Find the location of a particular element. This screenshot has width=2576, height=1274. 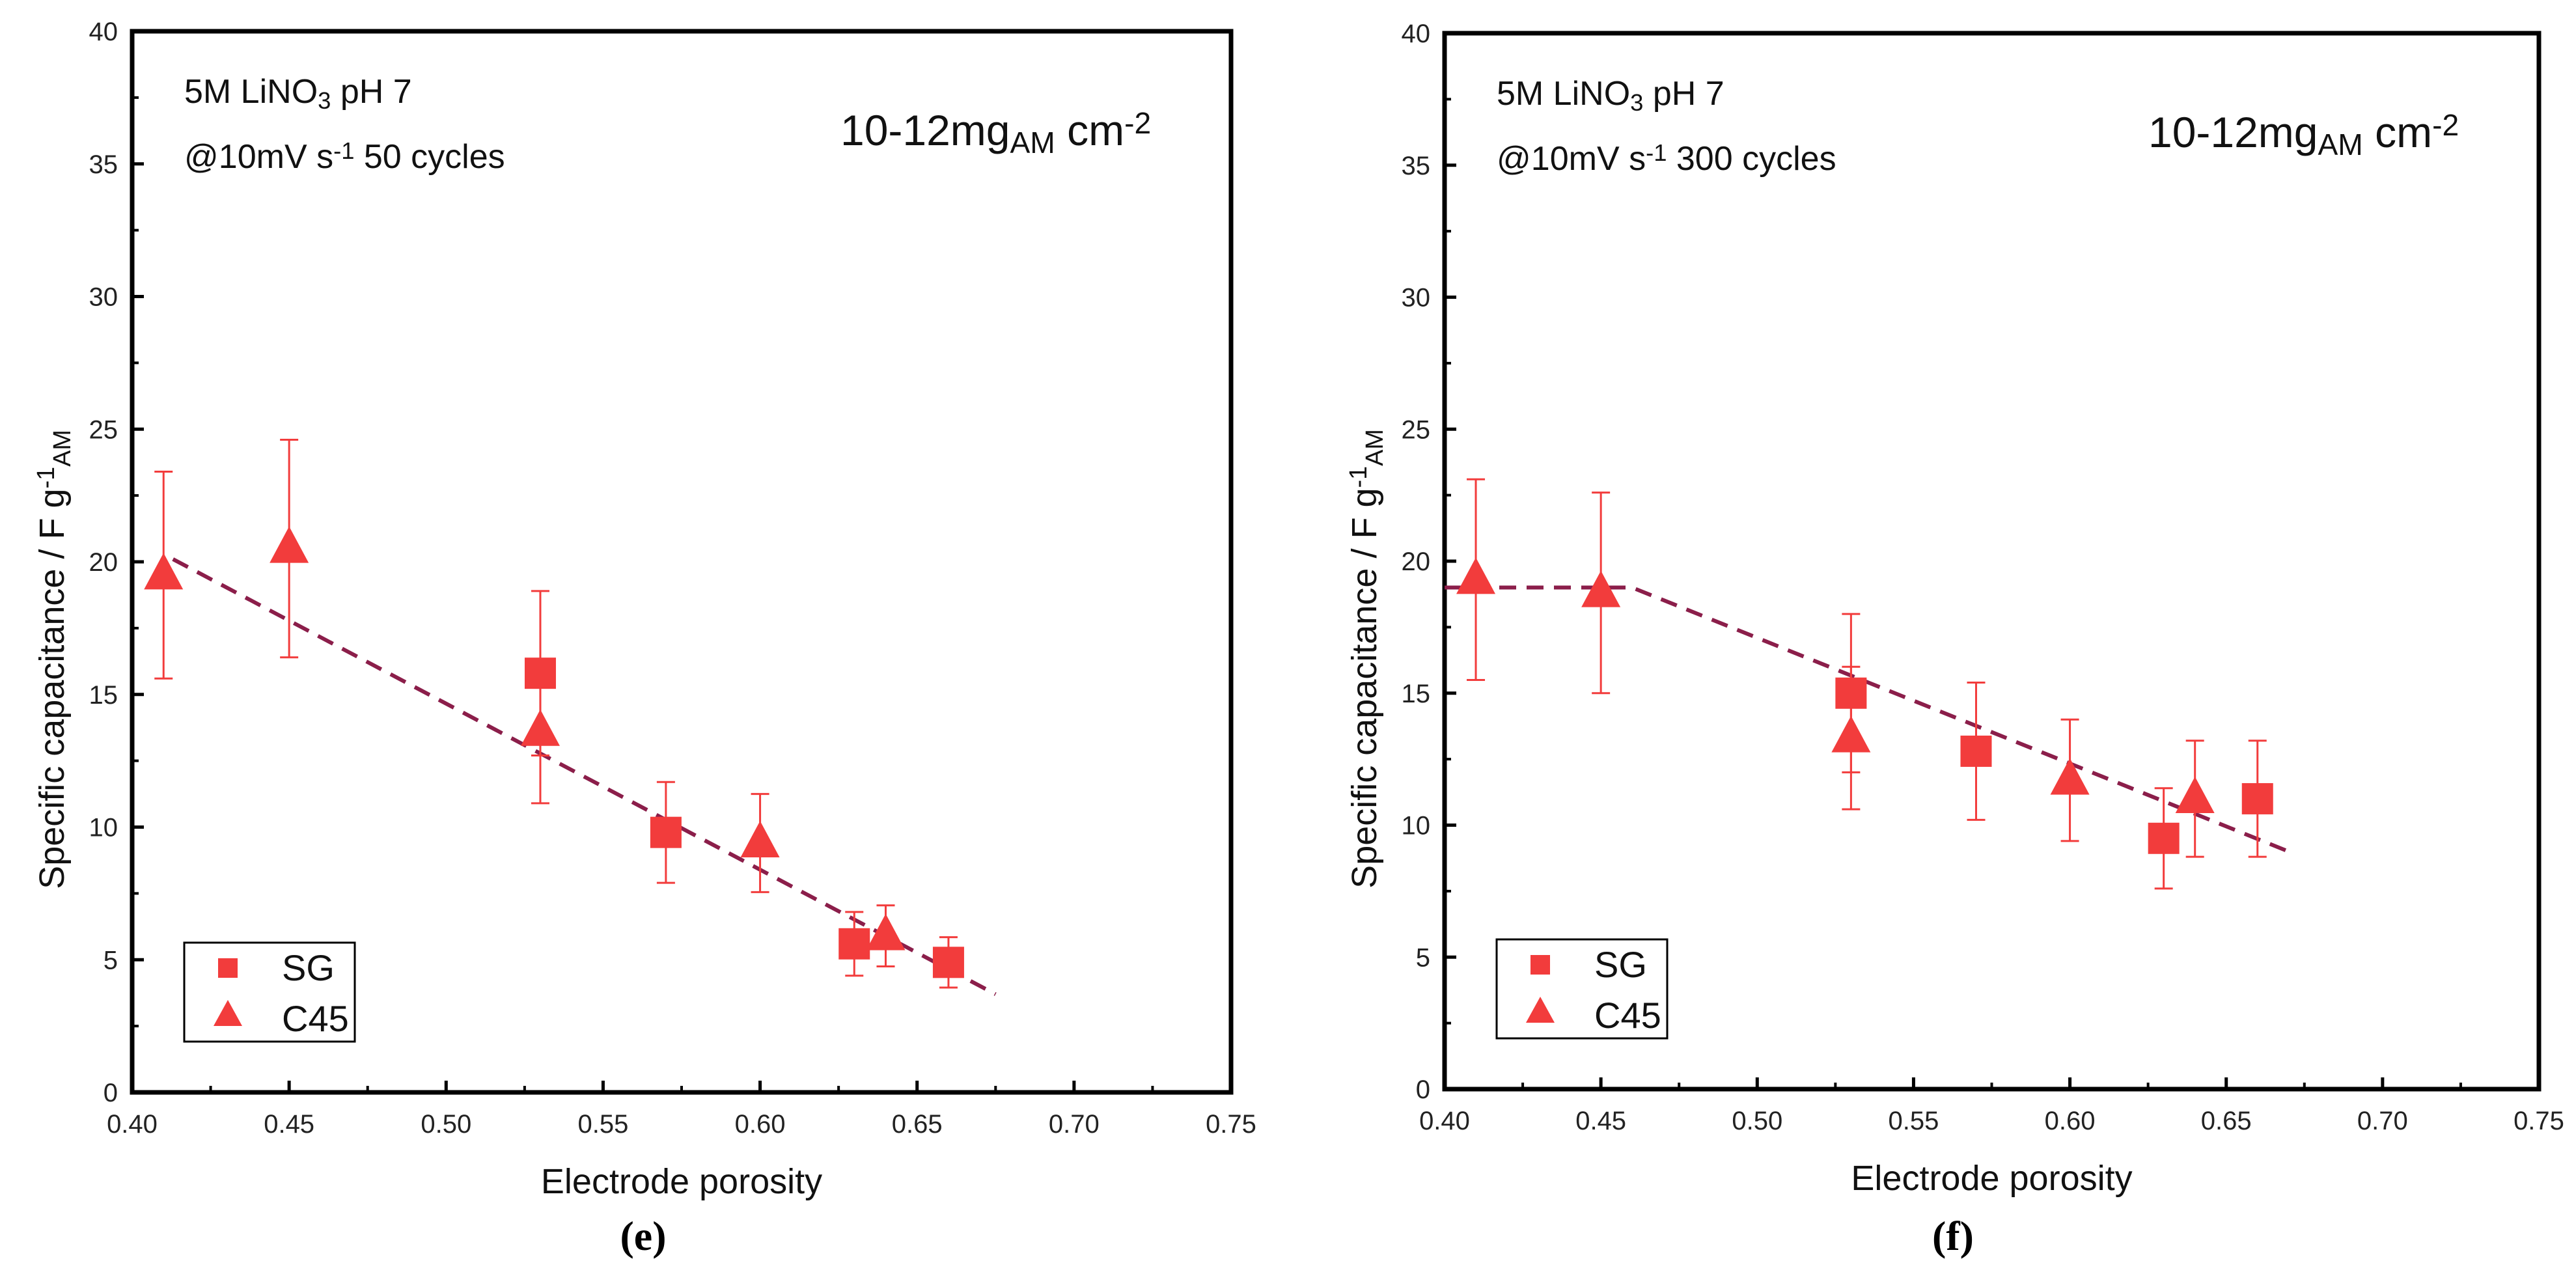

panel-label: (e) is located at coordinates (643, 1236).